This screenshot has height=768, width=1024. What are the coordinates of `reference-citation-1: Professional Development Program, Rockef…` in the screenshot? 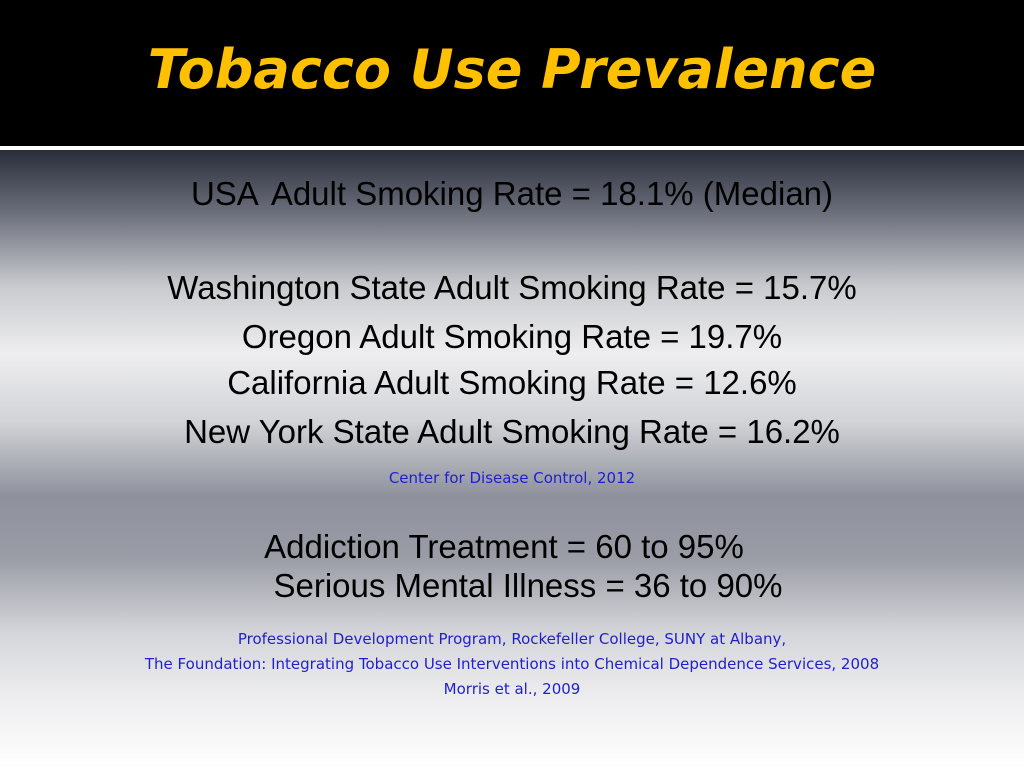 It's located at (512, 639).